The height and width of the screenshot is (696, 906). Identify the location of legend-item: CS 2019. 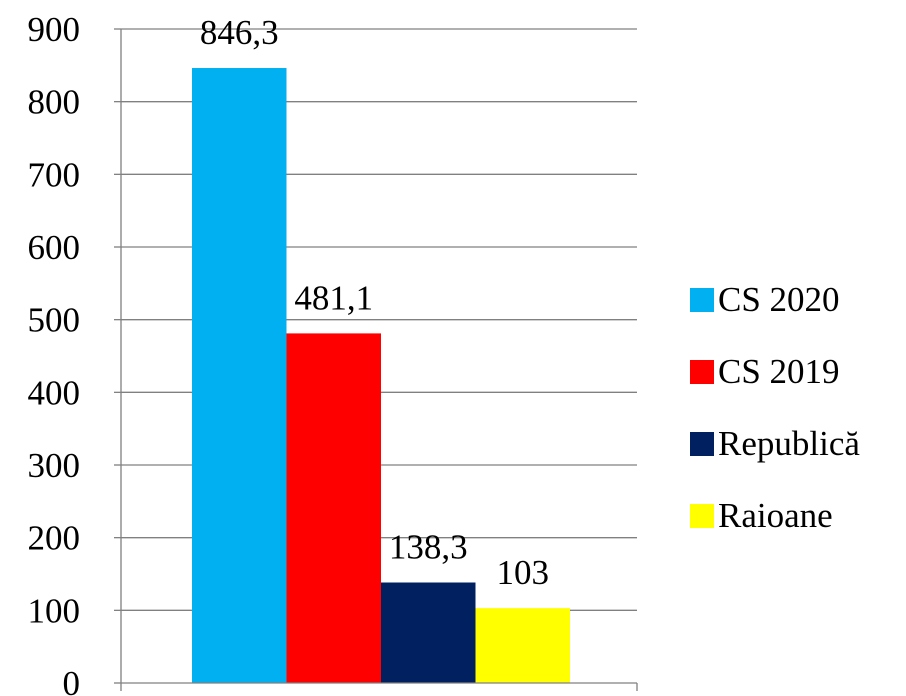
(765, 371).